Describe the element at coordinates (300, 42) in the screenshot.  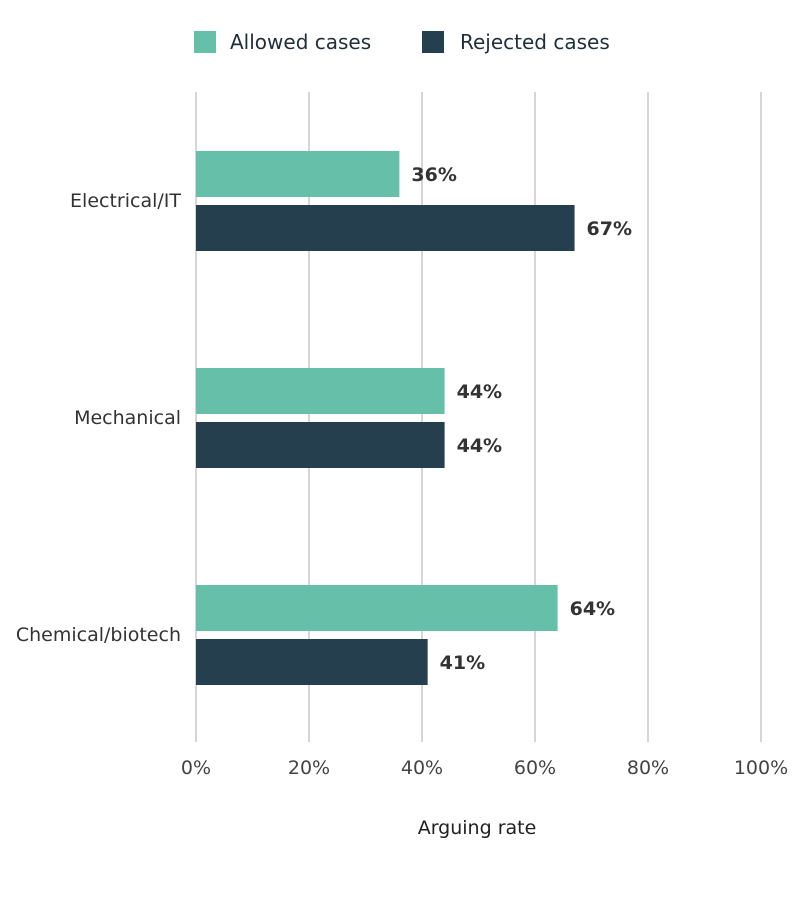
I see `legend-label-allowed: Allowed cases` at that location.